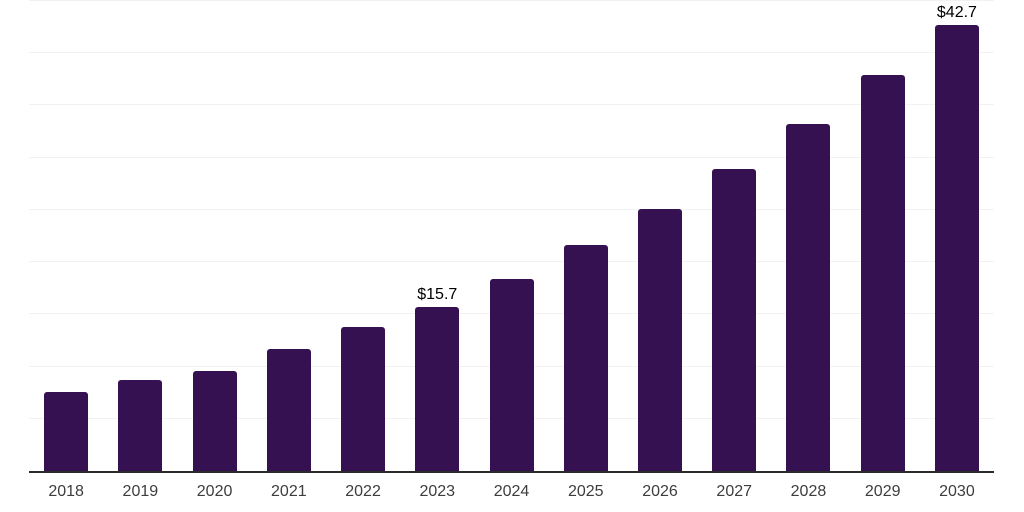  What do you see at coordinates (363, 491) in the screenshot?
I see `x-tick-label: 2022` at bounding box center [363, 491].